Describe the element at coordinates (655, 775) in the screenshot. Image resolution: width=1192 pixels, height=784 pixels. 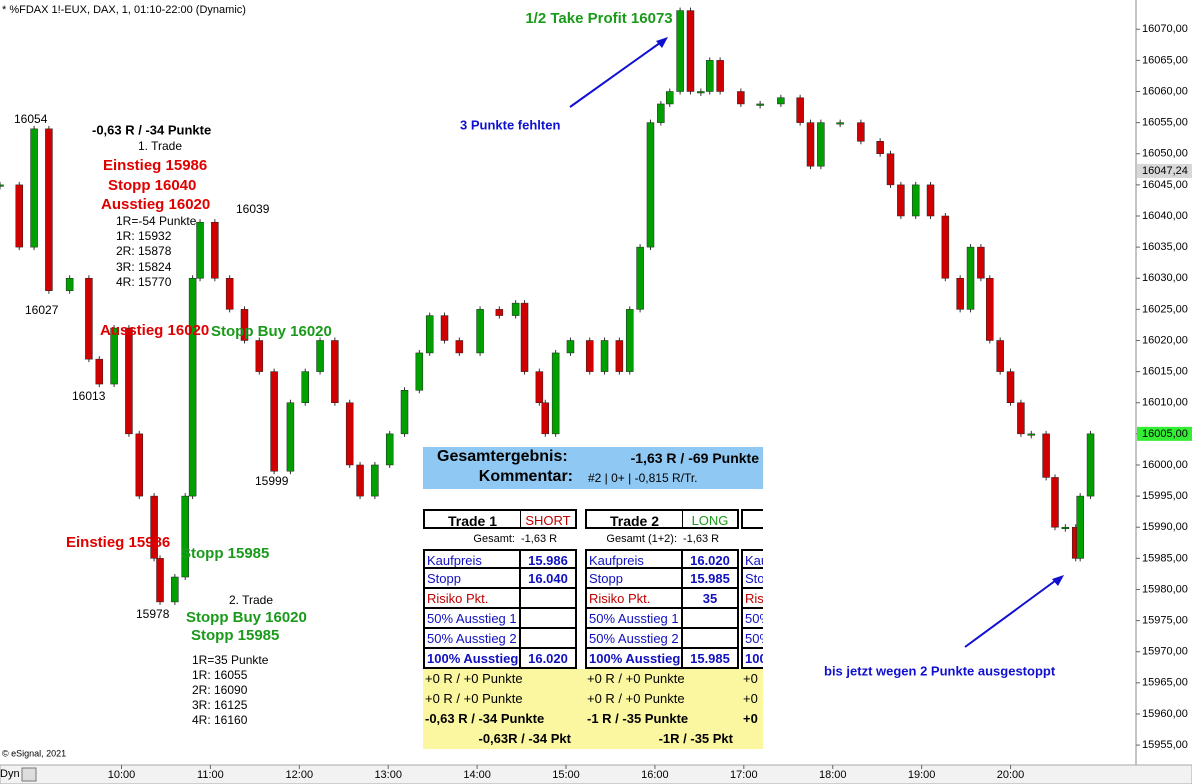
I see `x-tick-label: 16:00` at that location.